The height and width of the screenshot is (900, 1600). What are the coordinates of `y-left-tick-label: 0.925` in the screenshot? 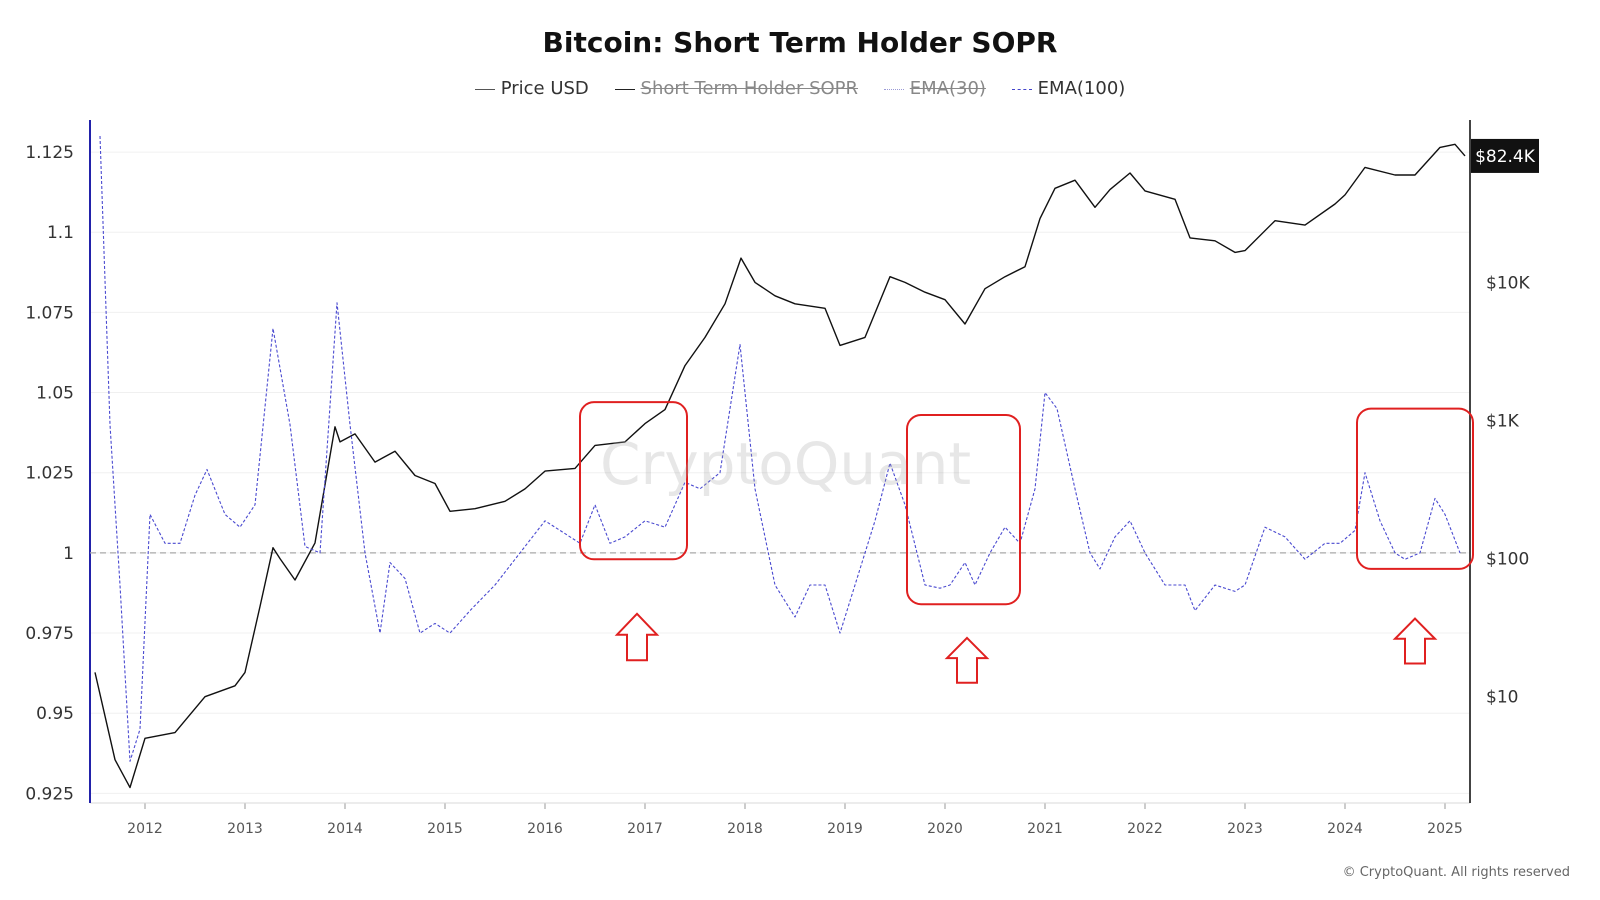 It's located at (49, 794).